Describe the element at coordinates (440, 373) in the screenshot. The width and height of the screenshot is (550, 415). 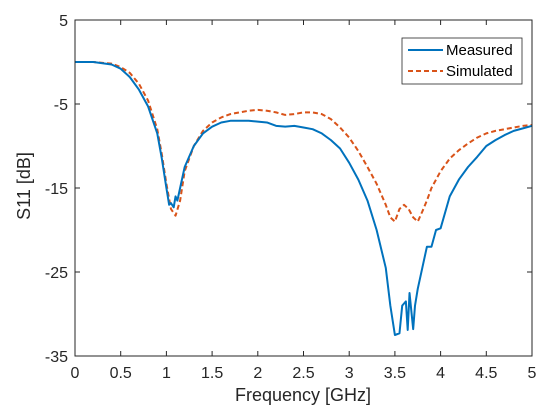
I see `x-tick-label: 4` at that location.